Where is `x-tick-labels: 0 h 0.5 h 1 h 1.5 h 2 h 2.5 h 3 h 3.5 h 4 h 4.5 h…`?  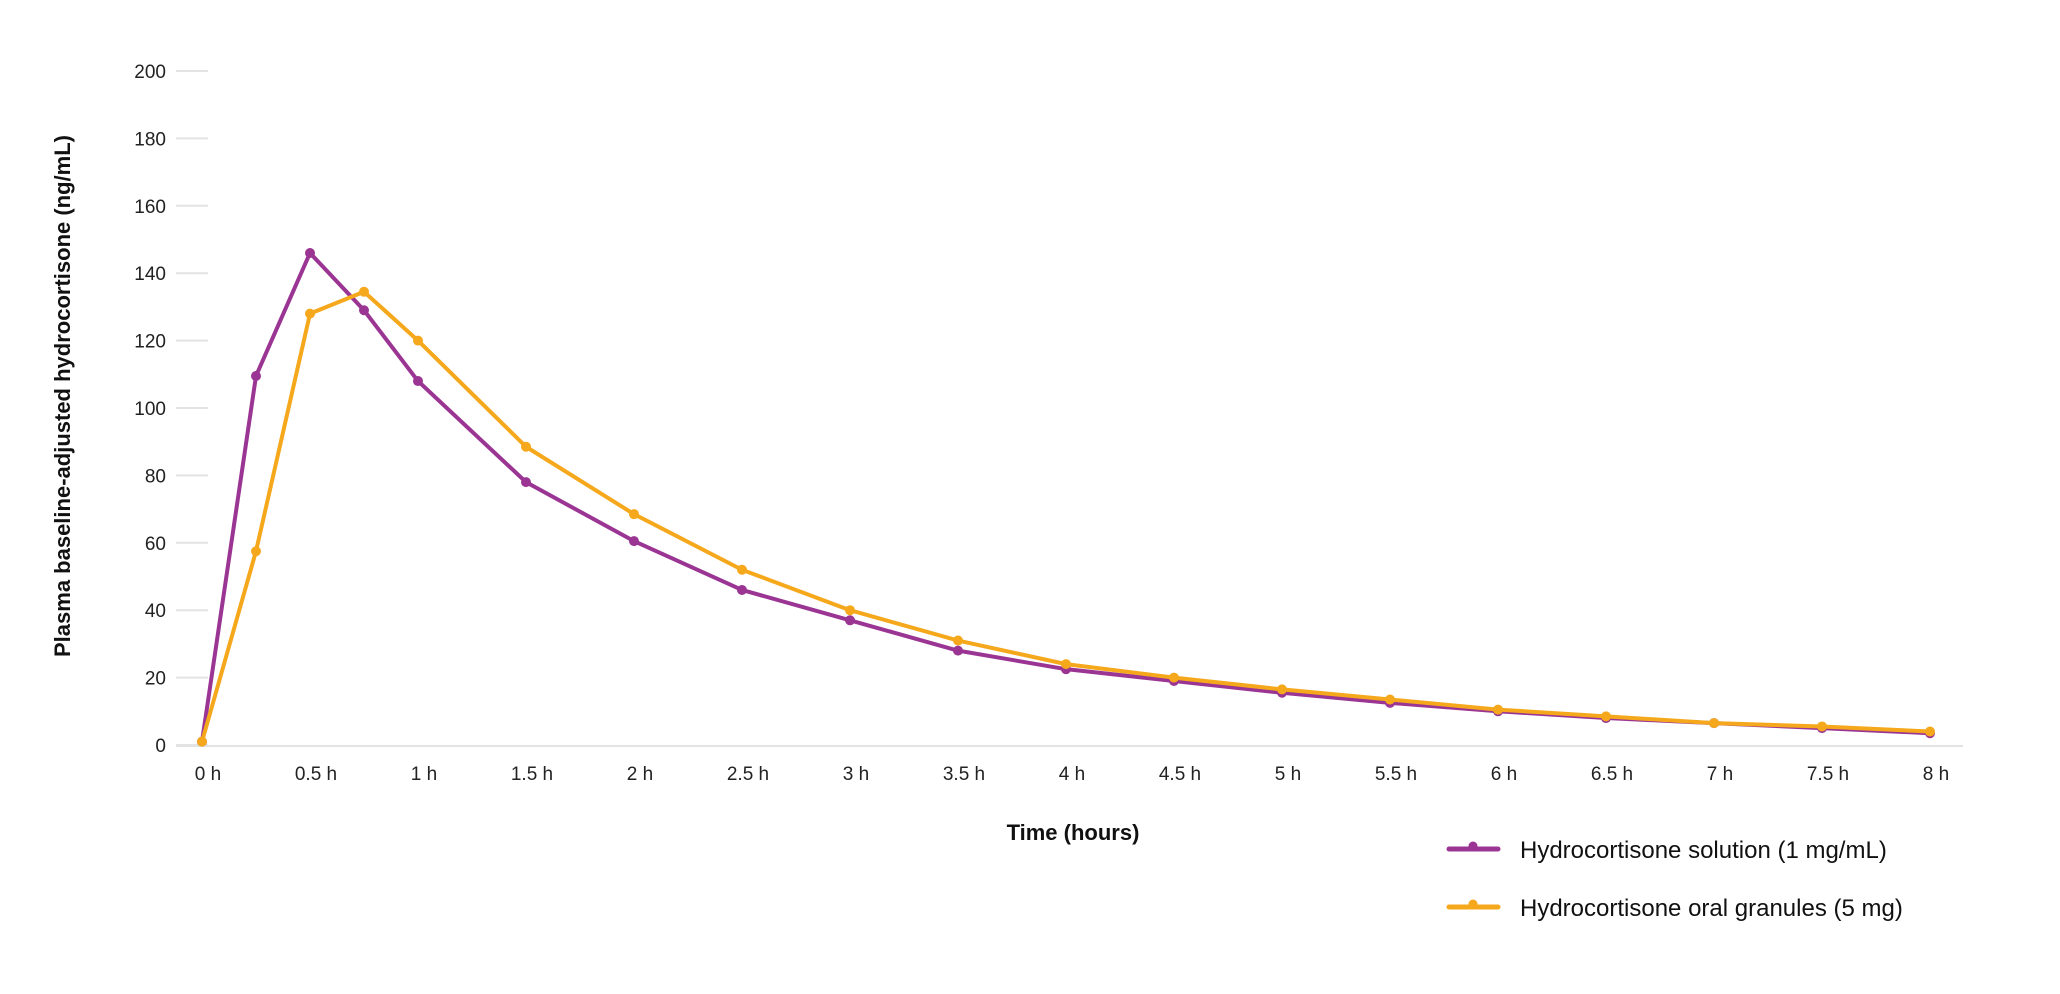 x-tick-labels: 0 h 0.5 h 1 h 1.5 h 2 h 2.5 h 3 h 3.5 h 4 h 4.5 h… is located at coordinates (1072, 774).